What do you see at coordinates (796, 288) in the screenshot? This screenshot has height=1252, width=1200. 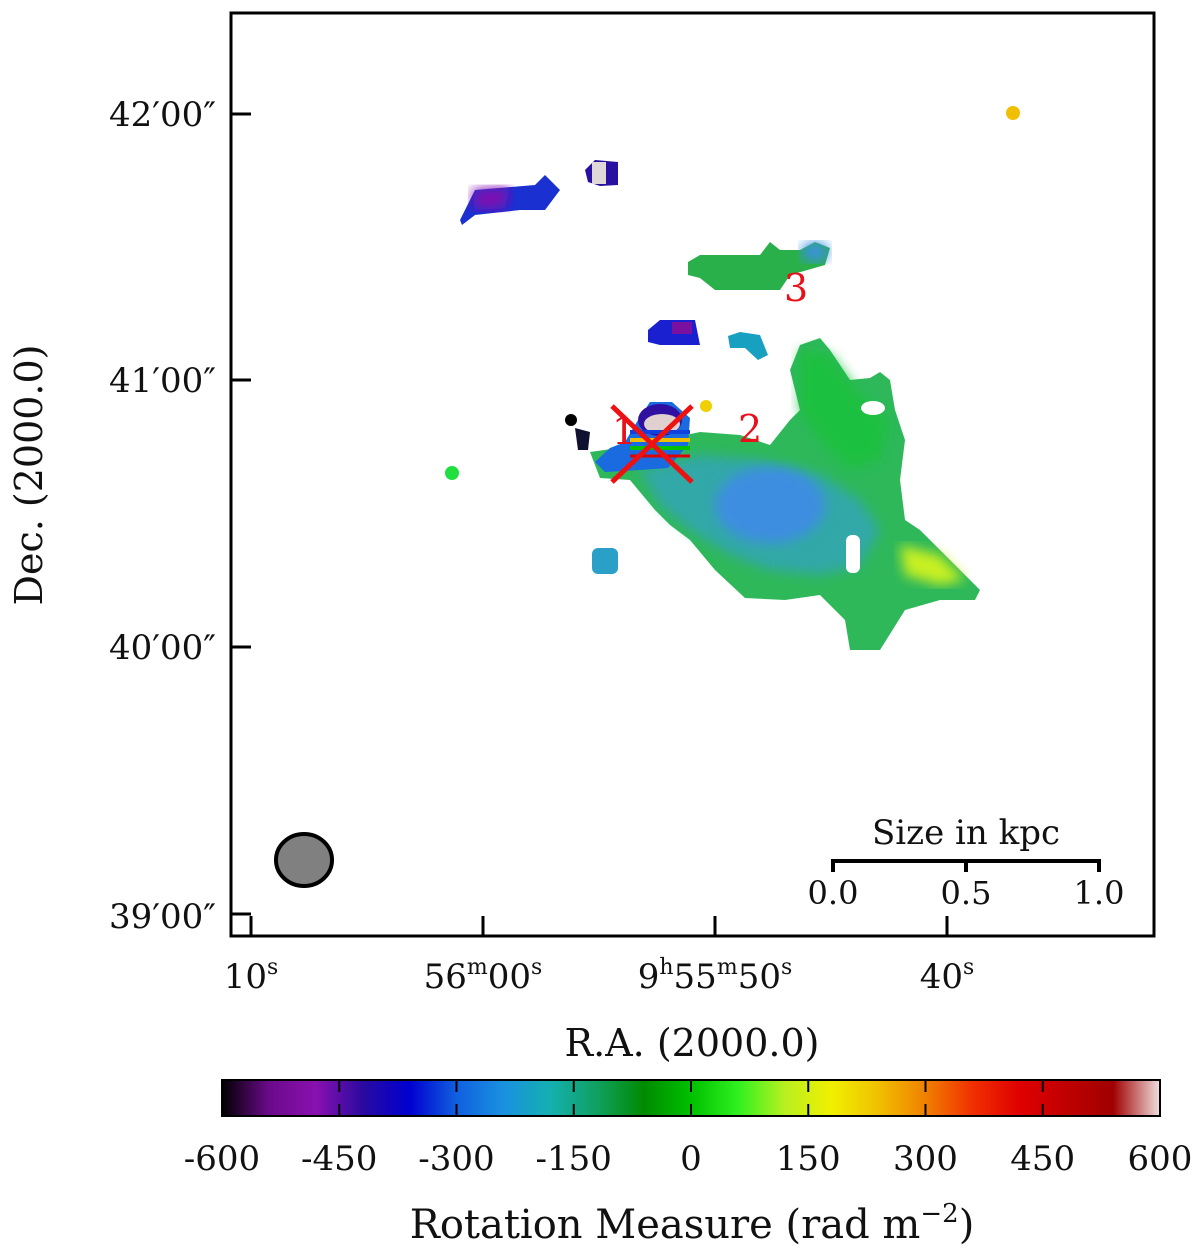 I see `marker-label-3: 3` at bounding box center [796, 288].